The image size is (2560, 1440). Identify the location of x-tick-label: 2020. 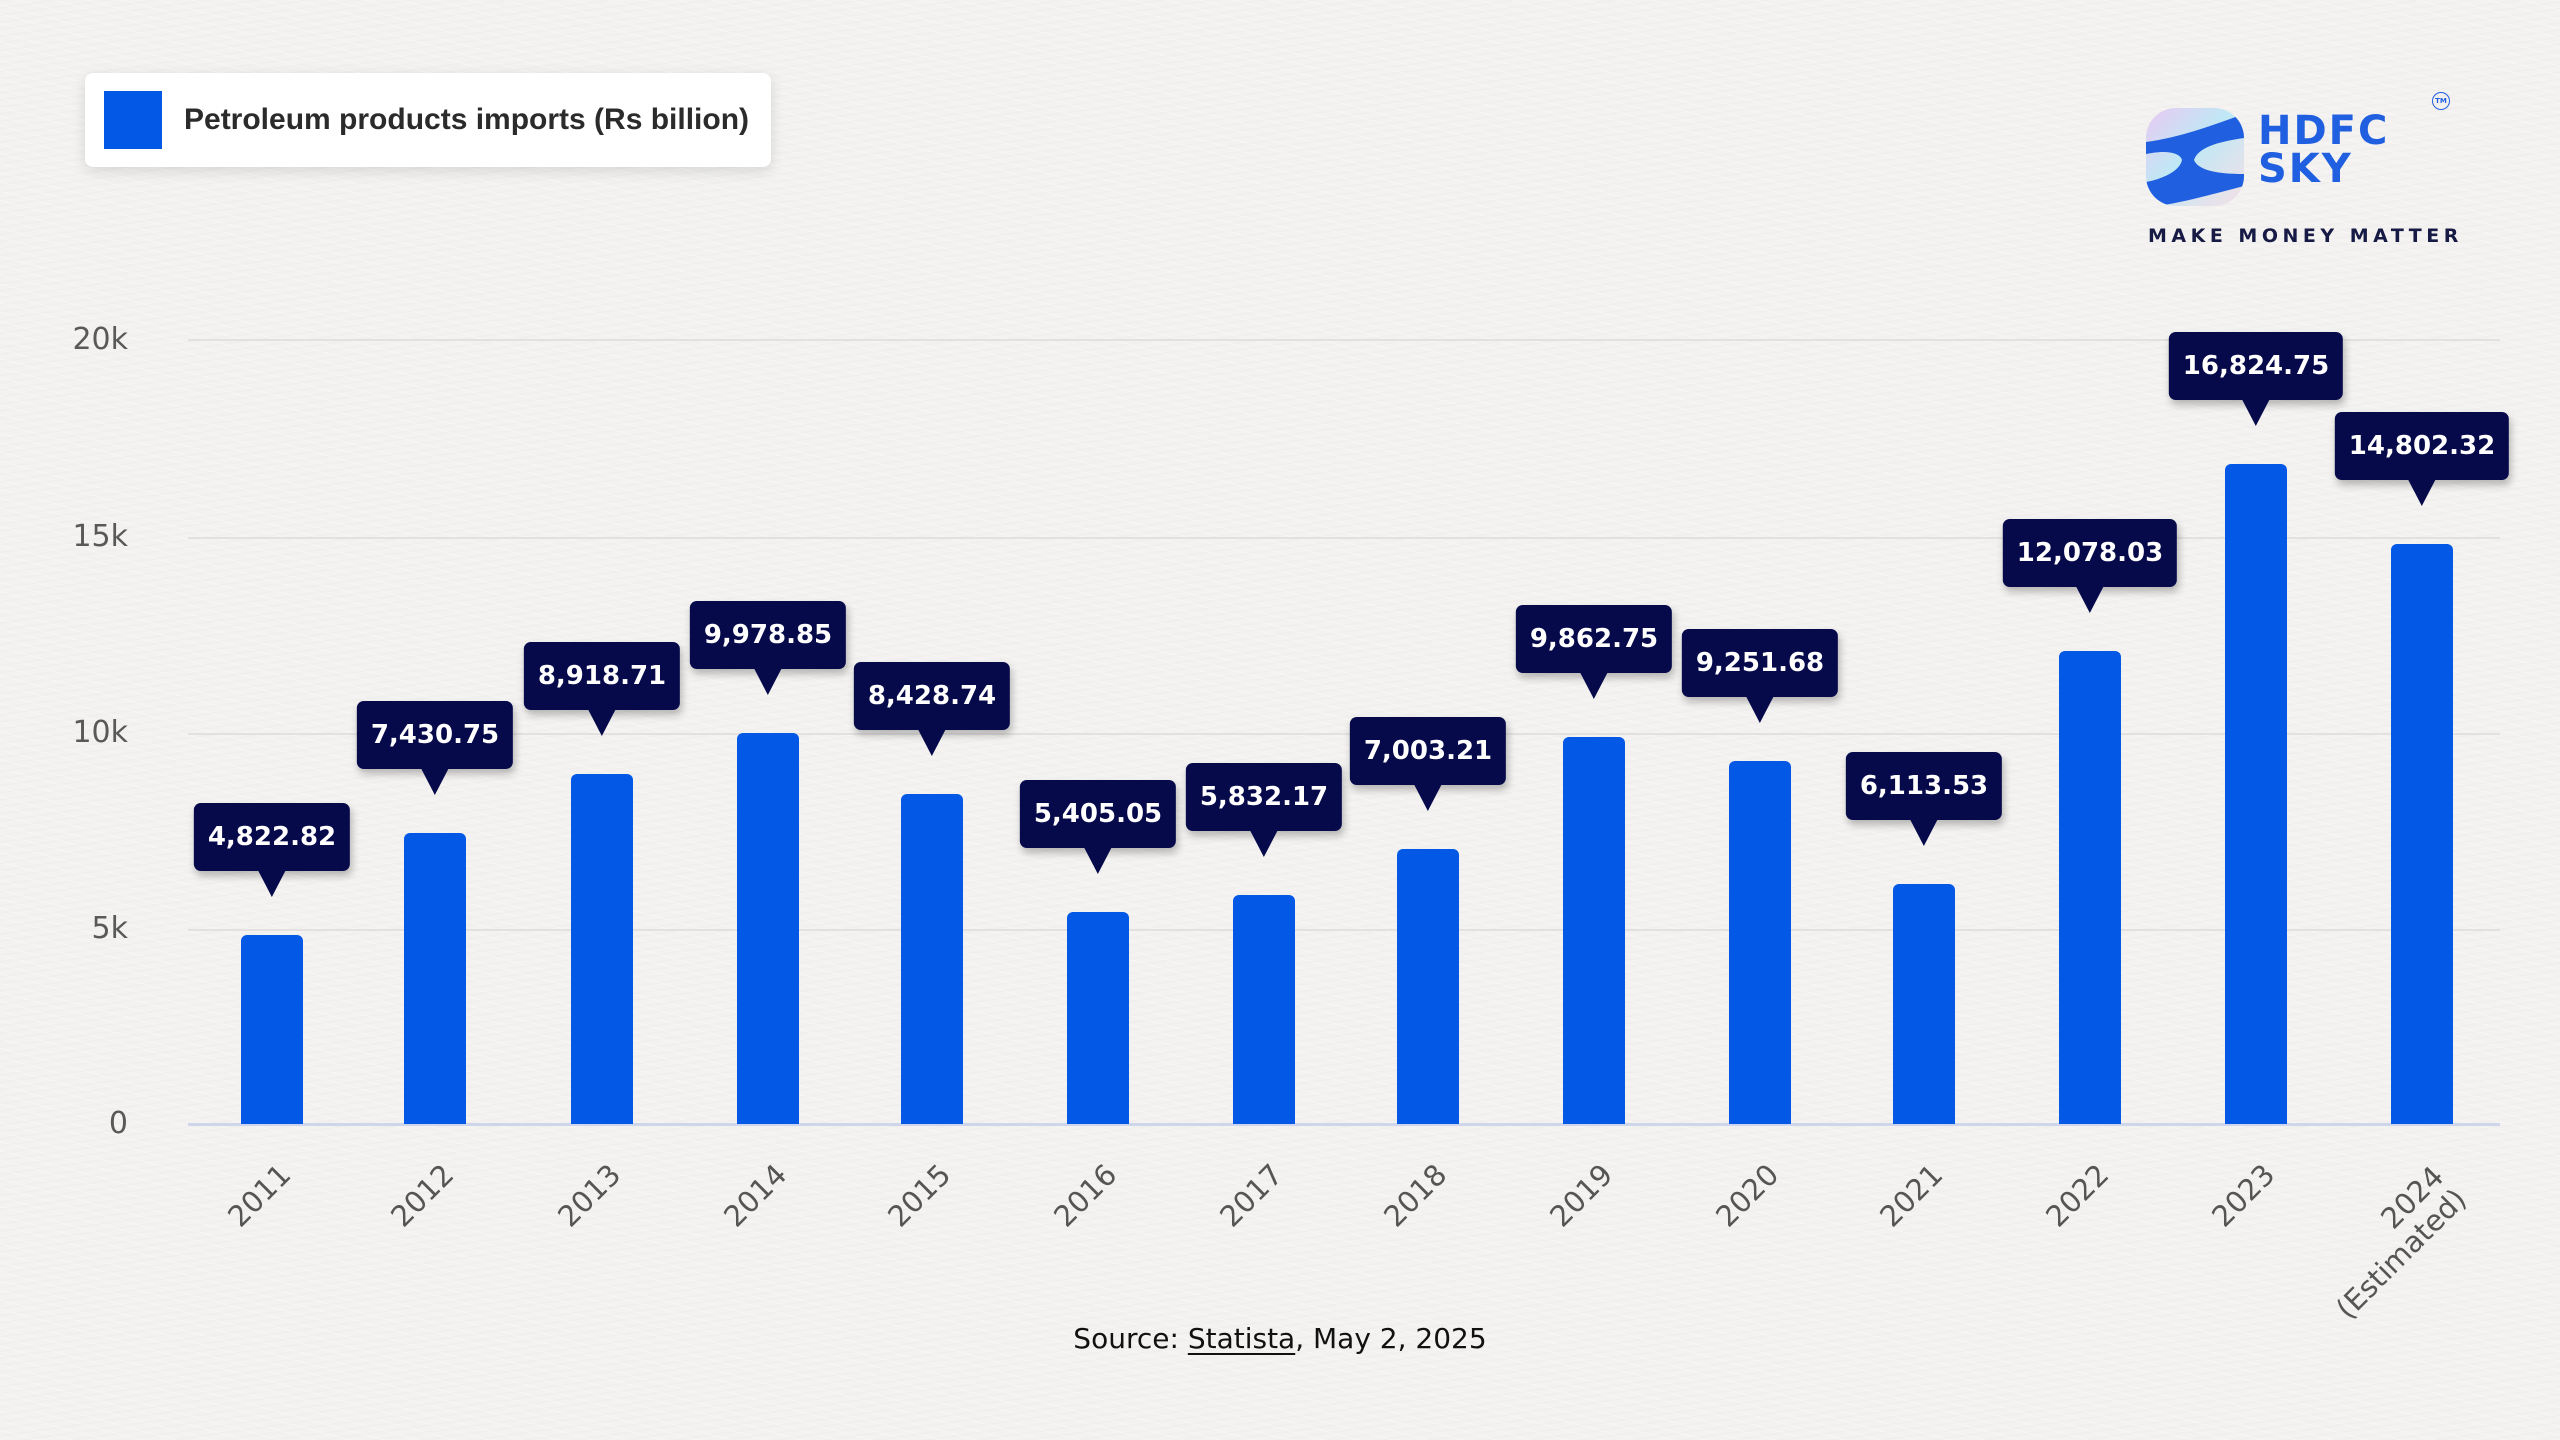
(1747, 1195).